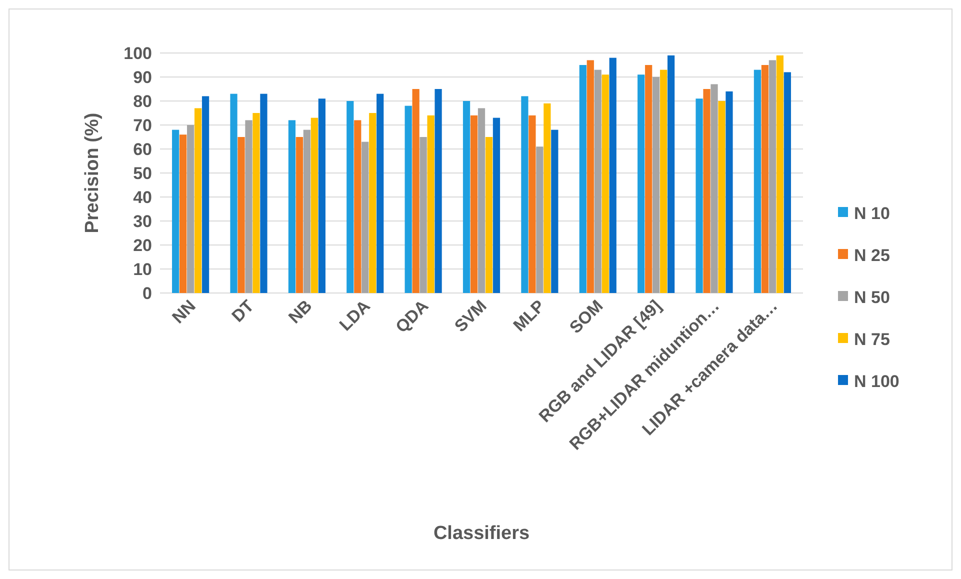  What do you see at coordinates (243, 311) in the screenshot?
I see `x-tick-label: DT` at bounding box center [243, 311].